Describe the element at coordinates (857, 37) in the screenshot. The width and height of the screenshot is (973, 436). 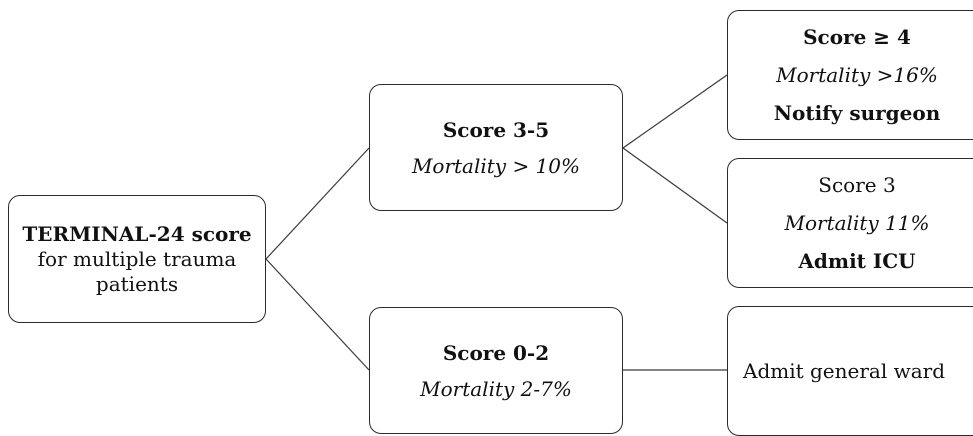
I see `score-ge-4-title: Score ≥ 4` at that location.